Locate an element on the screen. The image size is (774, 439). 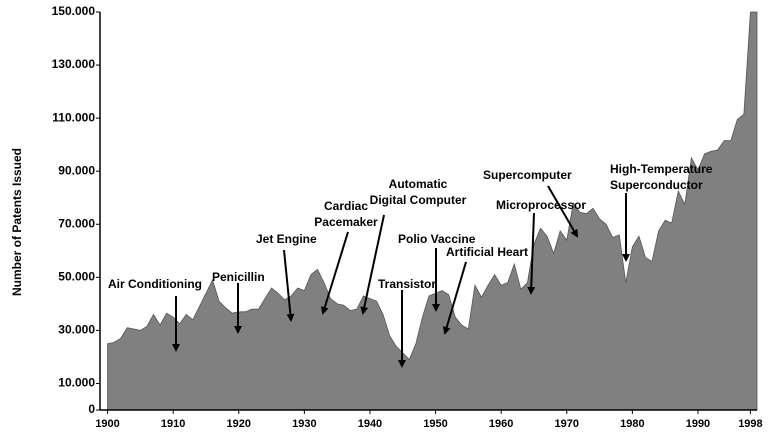
y-tick-label: 70.000 is located at coordinates (76, 223).